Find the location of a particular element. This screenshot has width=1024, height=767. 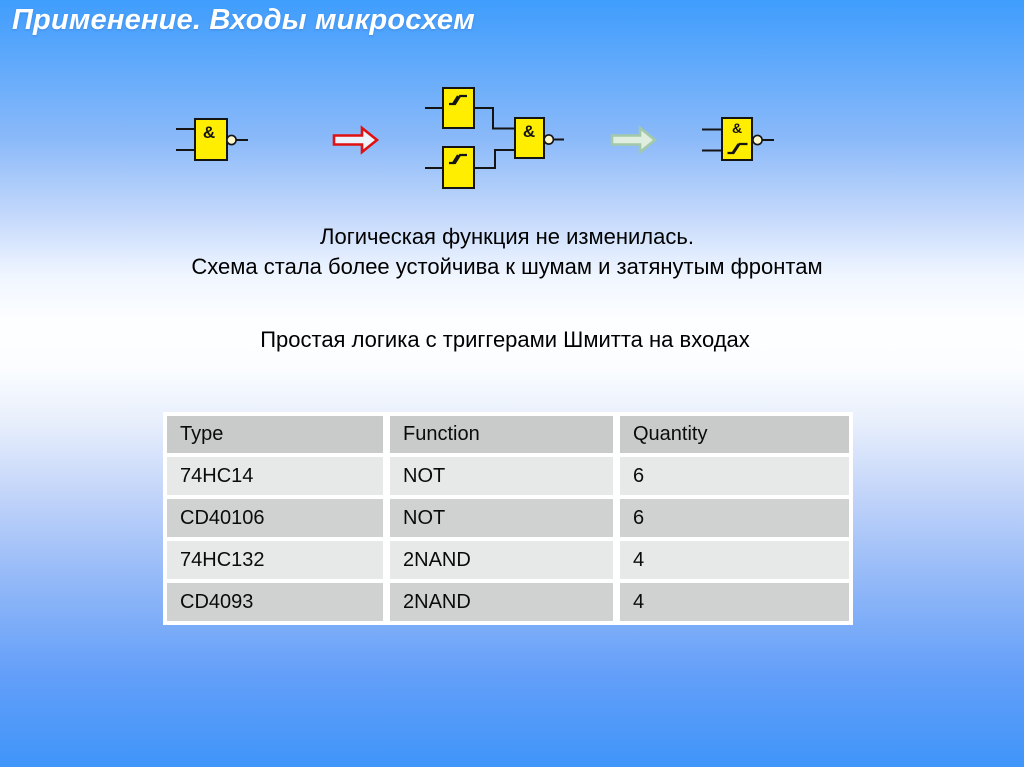

table-header-cell: Quantity is located at coordinates (734, 434).